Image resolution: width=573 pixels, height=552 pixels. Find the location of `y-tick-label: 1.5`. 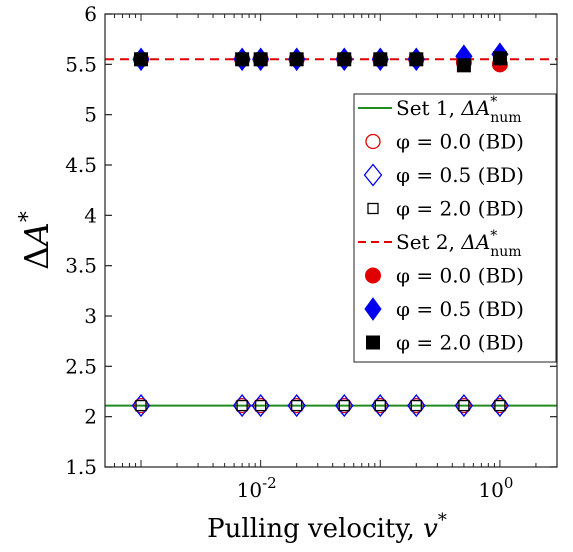

y-tick-label: 1.5 is located at coordinates (81, 467).